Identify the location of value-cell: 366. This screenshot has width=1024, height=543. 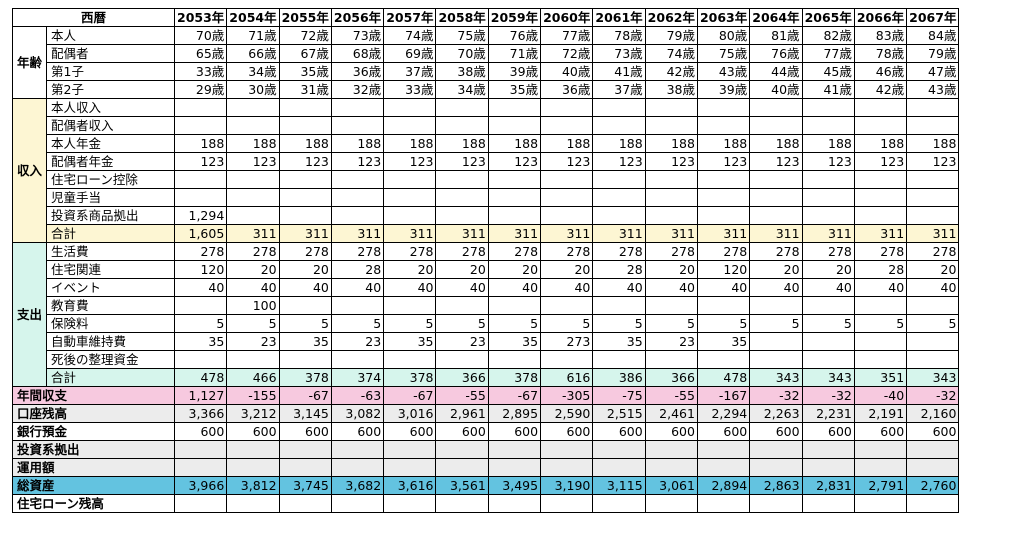
(671, 377).